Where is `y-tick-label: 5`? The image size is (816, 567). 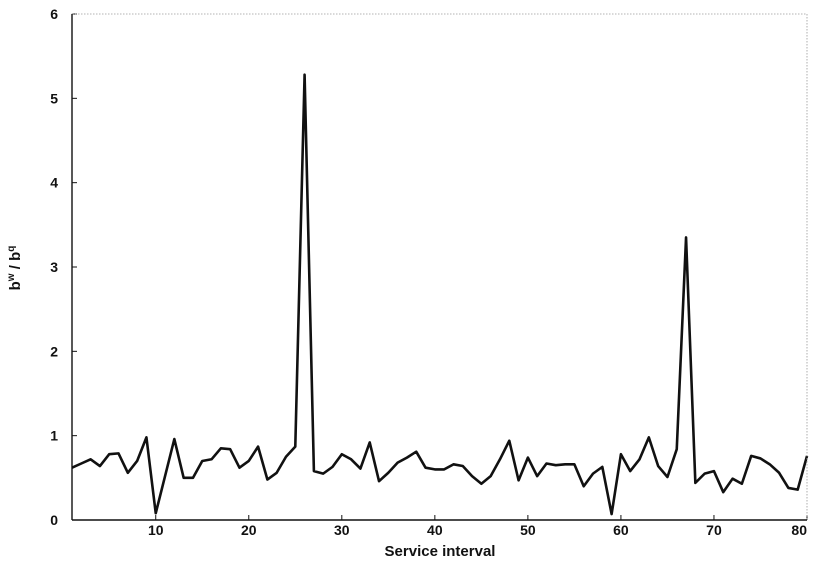
y-tick-label: 5 is located at coordinates (54, 98).